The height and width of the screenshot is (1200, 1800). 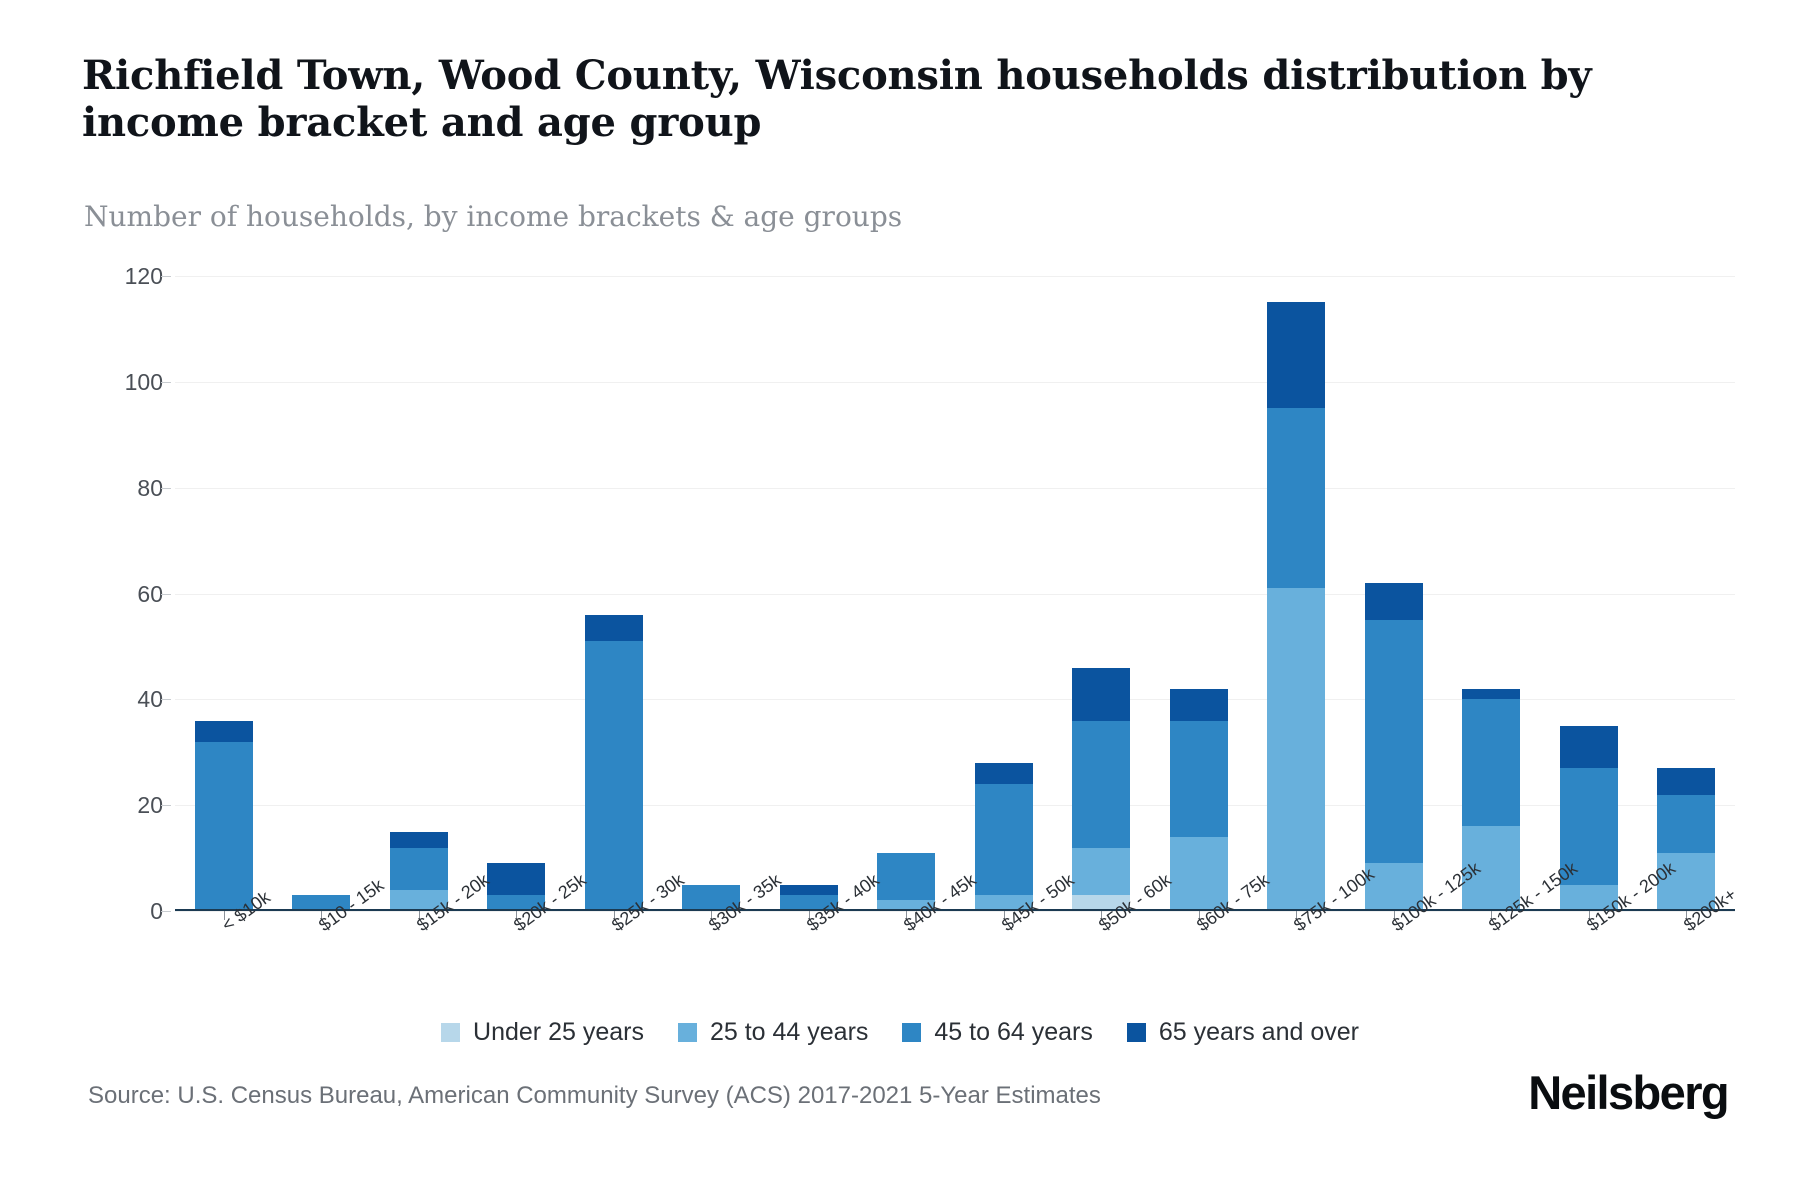 I want to click on x-axis-label-slot: < $10k, so click(x=224, y=961).